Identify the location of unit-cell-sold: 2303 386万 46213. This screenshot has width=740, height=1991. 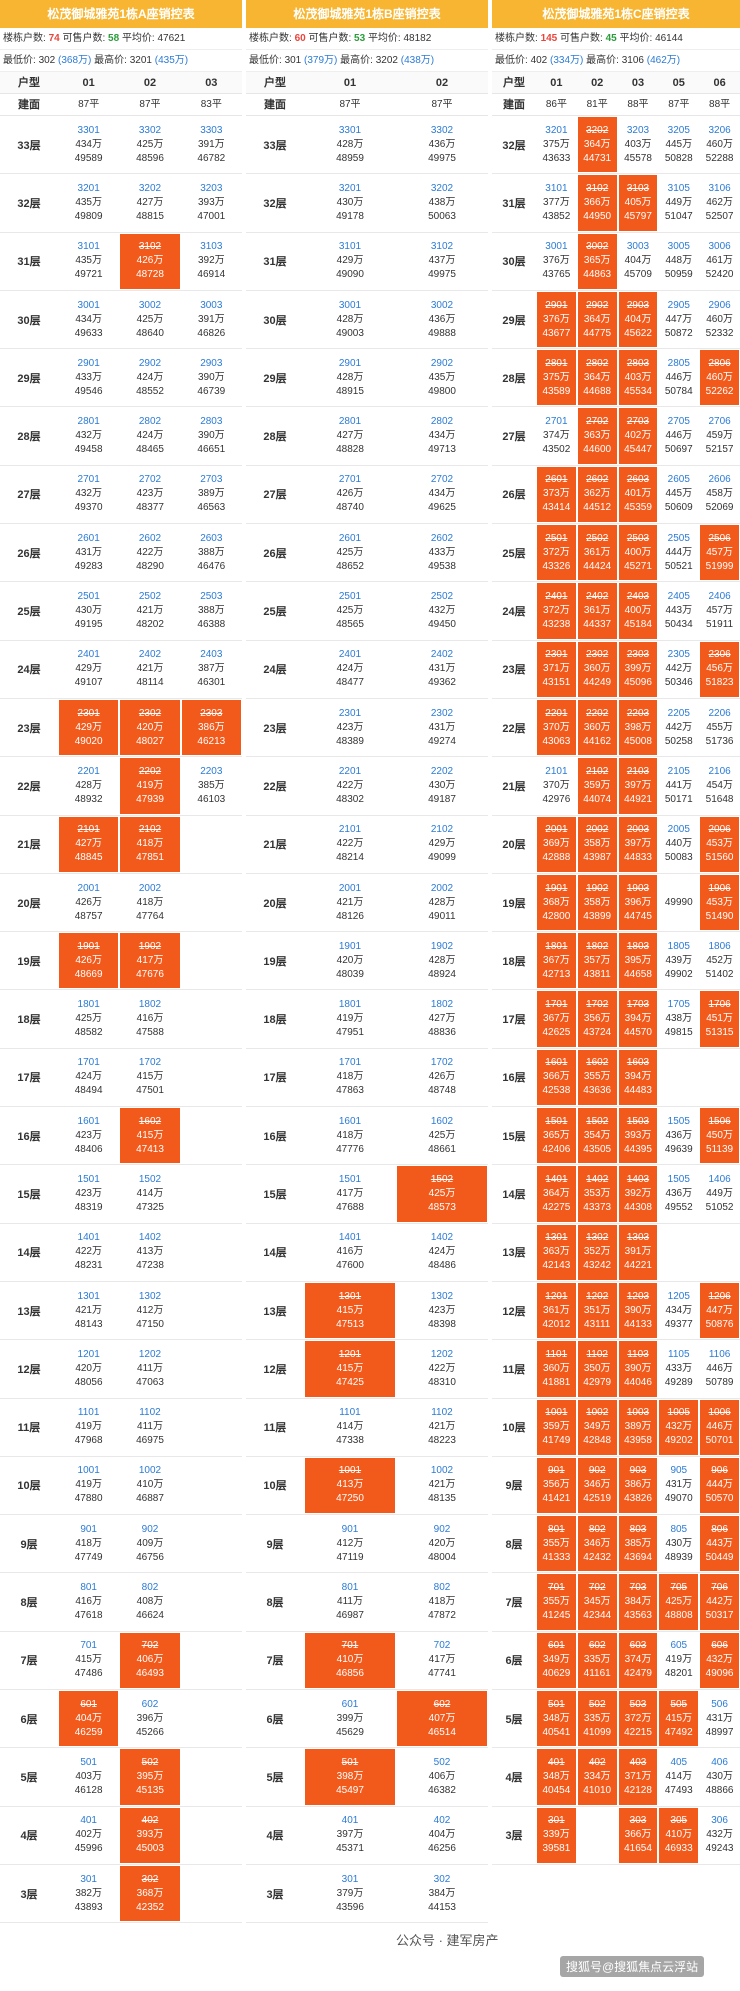
(211, 727).